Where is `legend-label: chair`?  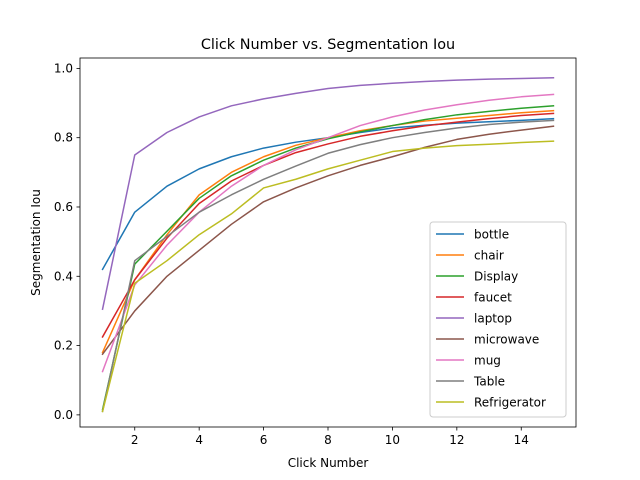
legend-label: chair is located at coordinates (489, 256).